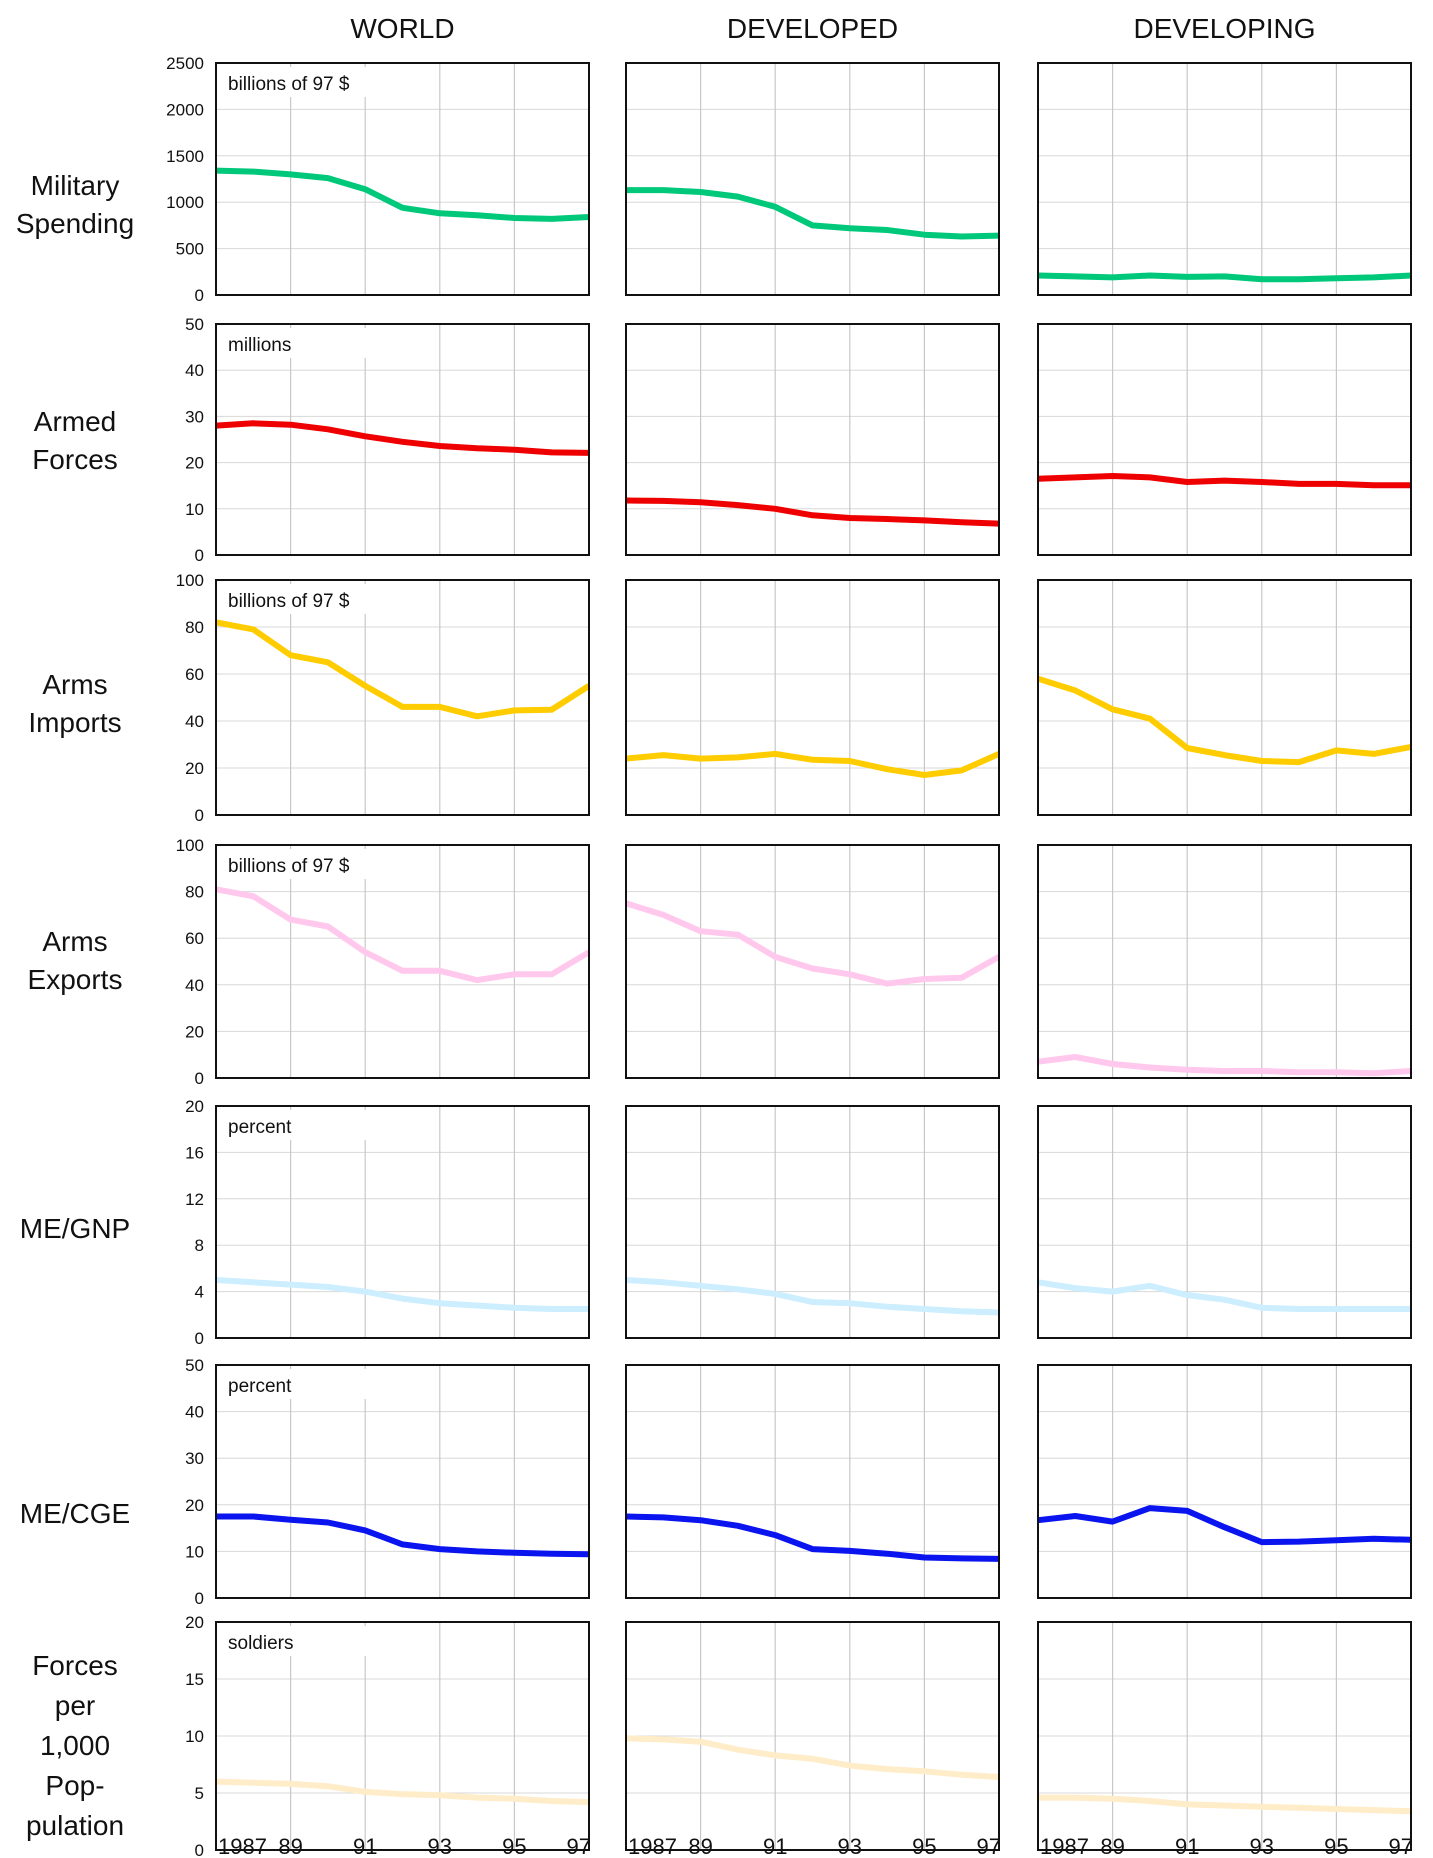 The width and height of the screenshot is (1433, 1858). Describe the element at coordinates (1224, 1295) in the screenshot. I see `series-line-me-gnp-developing` at that location.